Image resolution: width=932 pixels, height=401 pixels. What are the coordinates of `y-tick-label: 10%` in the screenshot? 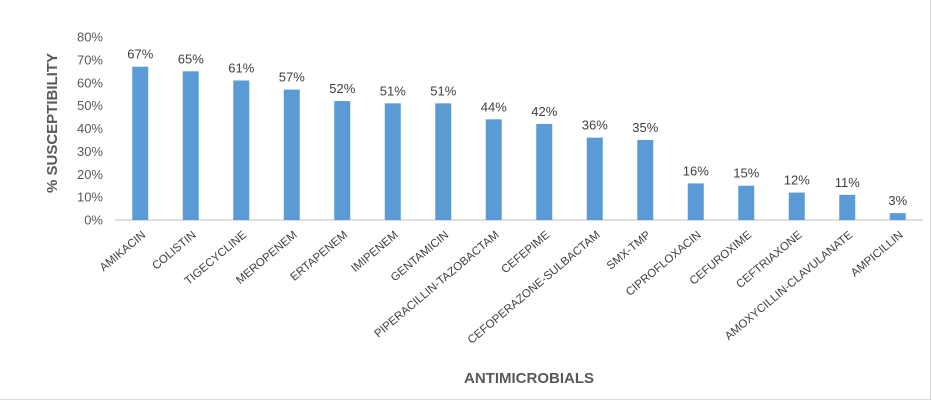 It's located at (90, 197).